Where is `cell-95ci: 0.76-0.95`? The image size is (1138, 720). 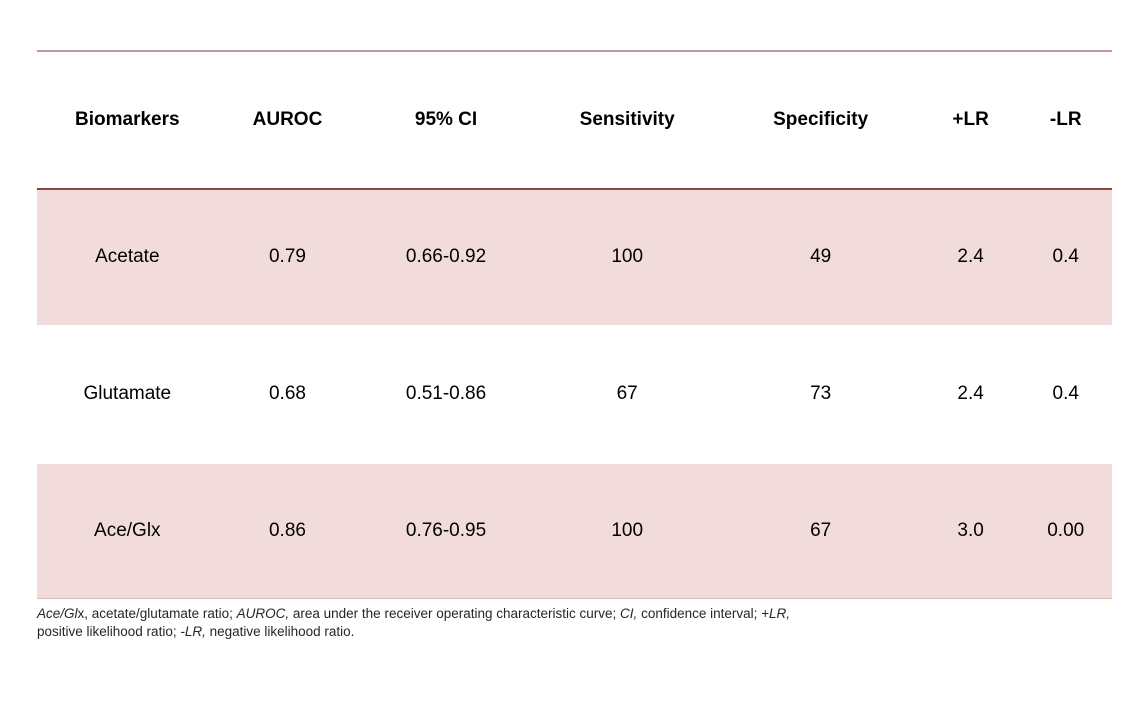
cell-95ci: 0.76-0.95 is located at coordinates (446, 530).